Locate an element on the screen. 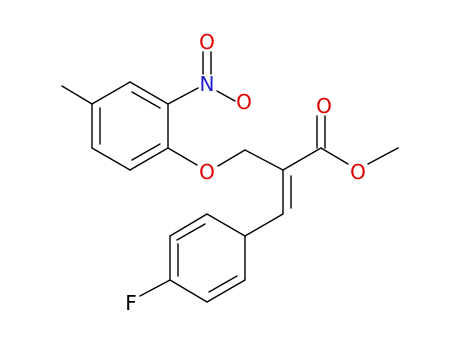  atom-label: F is located at coordinates (131, 303).